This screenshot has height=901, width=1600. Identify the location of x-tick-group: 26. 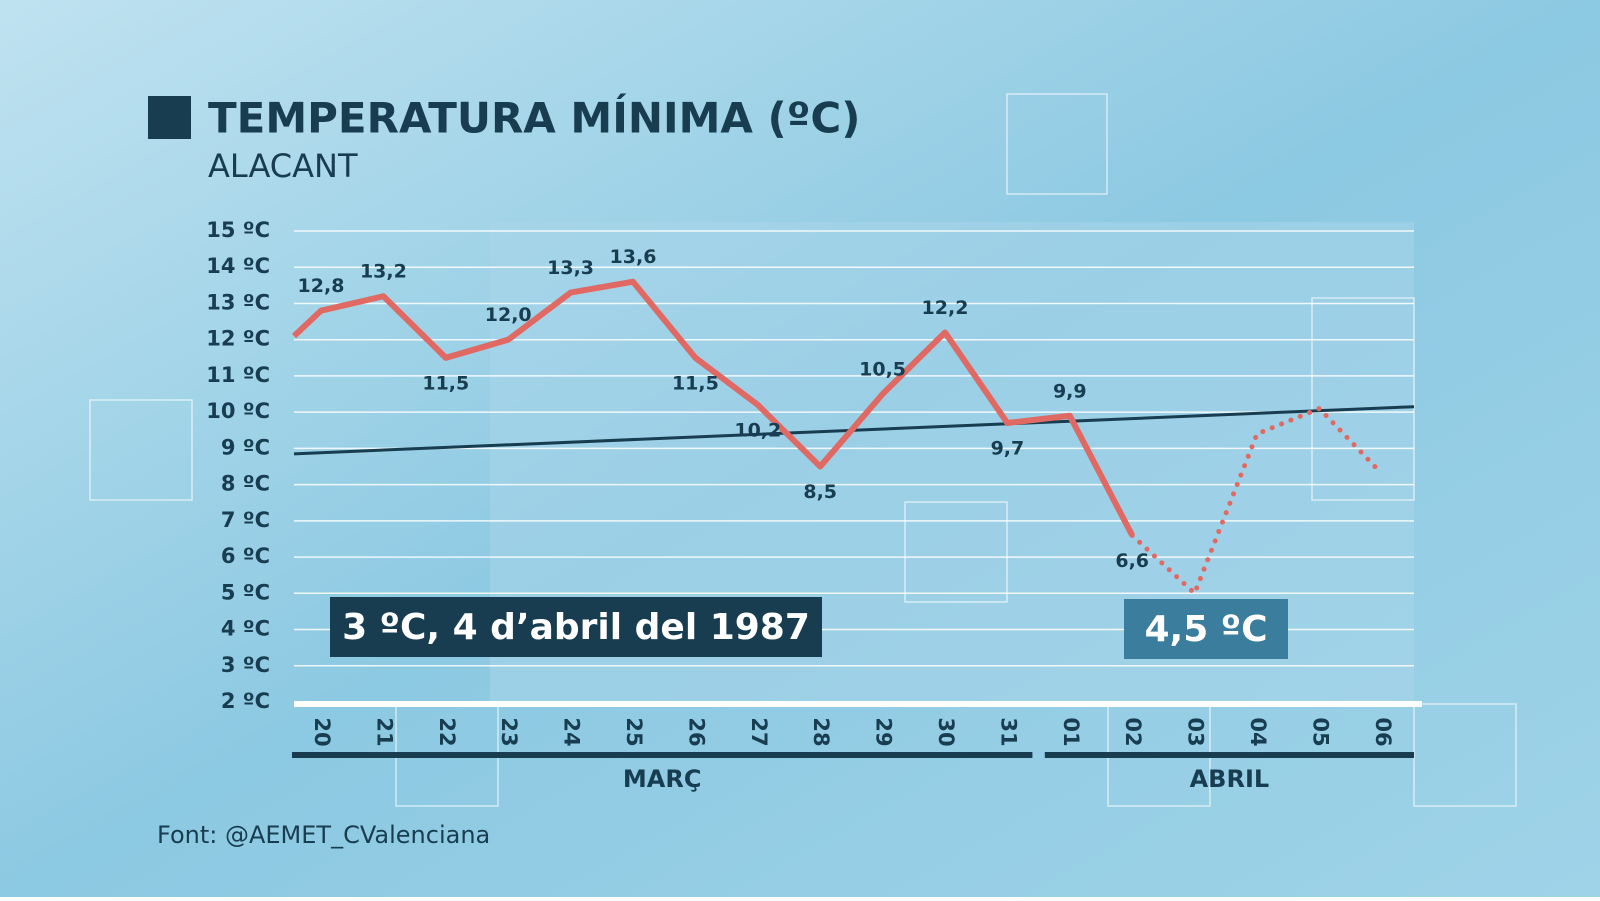
(696, 731).